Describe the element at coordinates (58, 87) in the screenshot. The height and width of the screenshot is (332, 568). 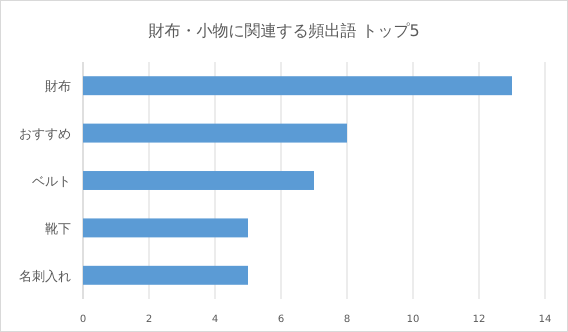
I see `ytick: 財布` at that location.